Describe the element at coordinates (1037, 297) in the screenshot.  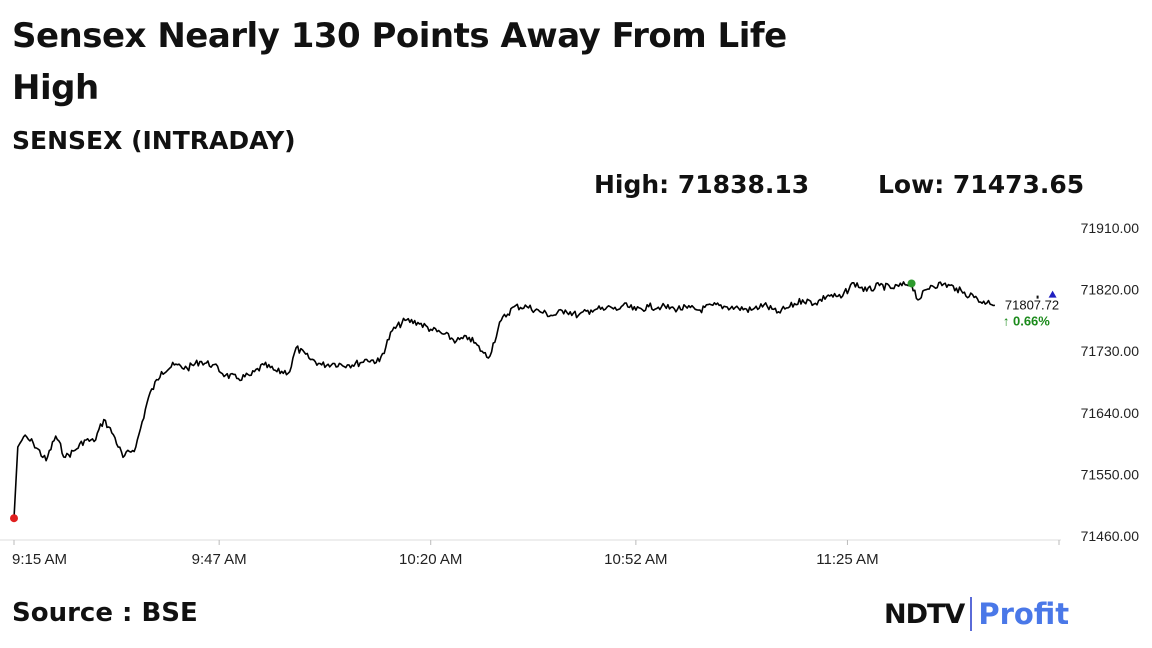
I see `prev-close-dot` at that location.